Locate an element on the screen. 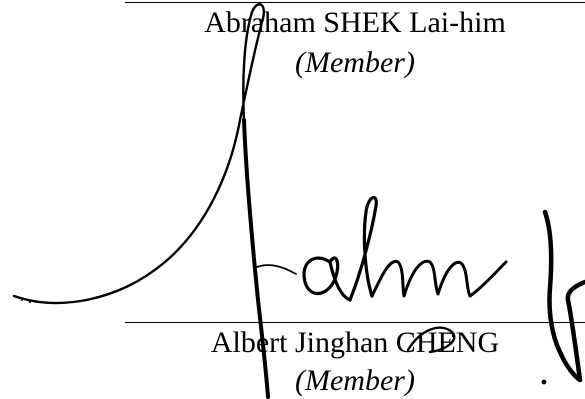 This screenshot has width=585, height=399. signatory-role-1: (Member) is located at coordinates (355, 62).